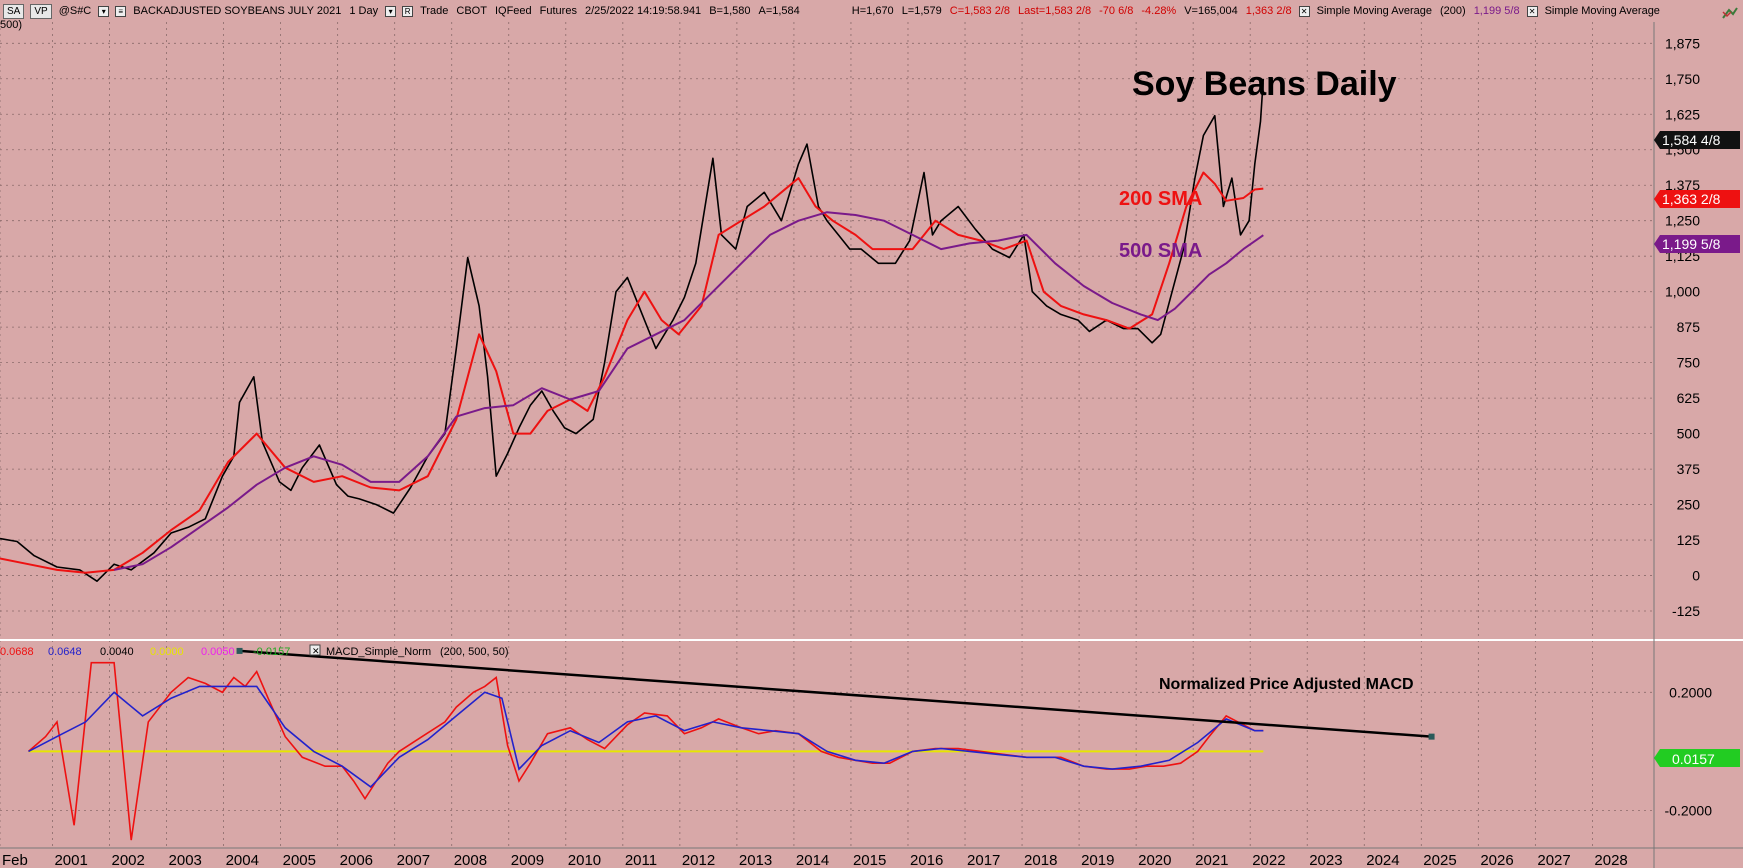 This screenshot has height=868, width=1743. Describe the element at coordinates (41, 11) in the screenshot. I see `vp-button: VP` at that location.